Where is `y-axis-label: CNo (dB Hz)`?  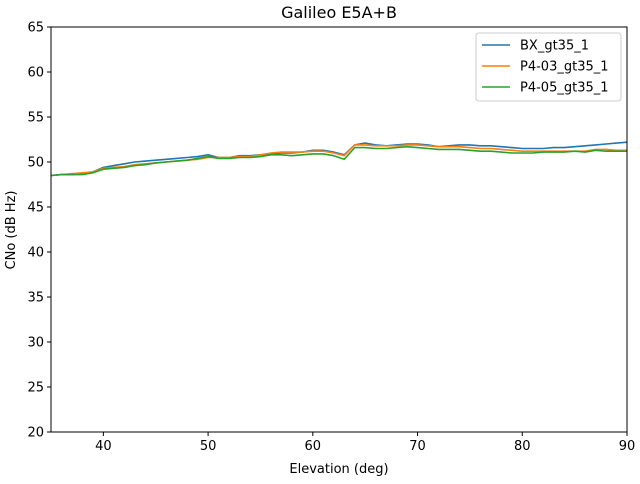
y-axis-label: CNo (dB Hz) is located at coordinates (11, 230).